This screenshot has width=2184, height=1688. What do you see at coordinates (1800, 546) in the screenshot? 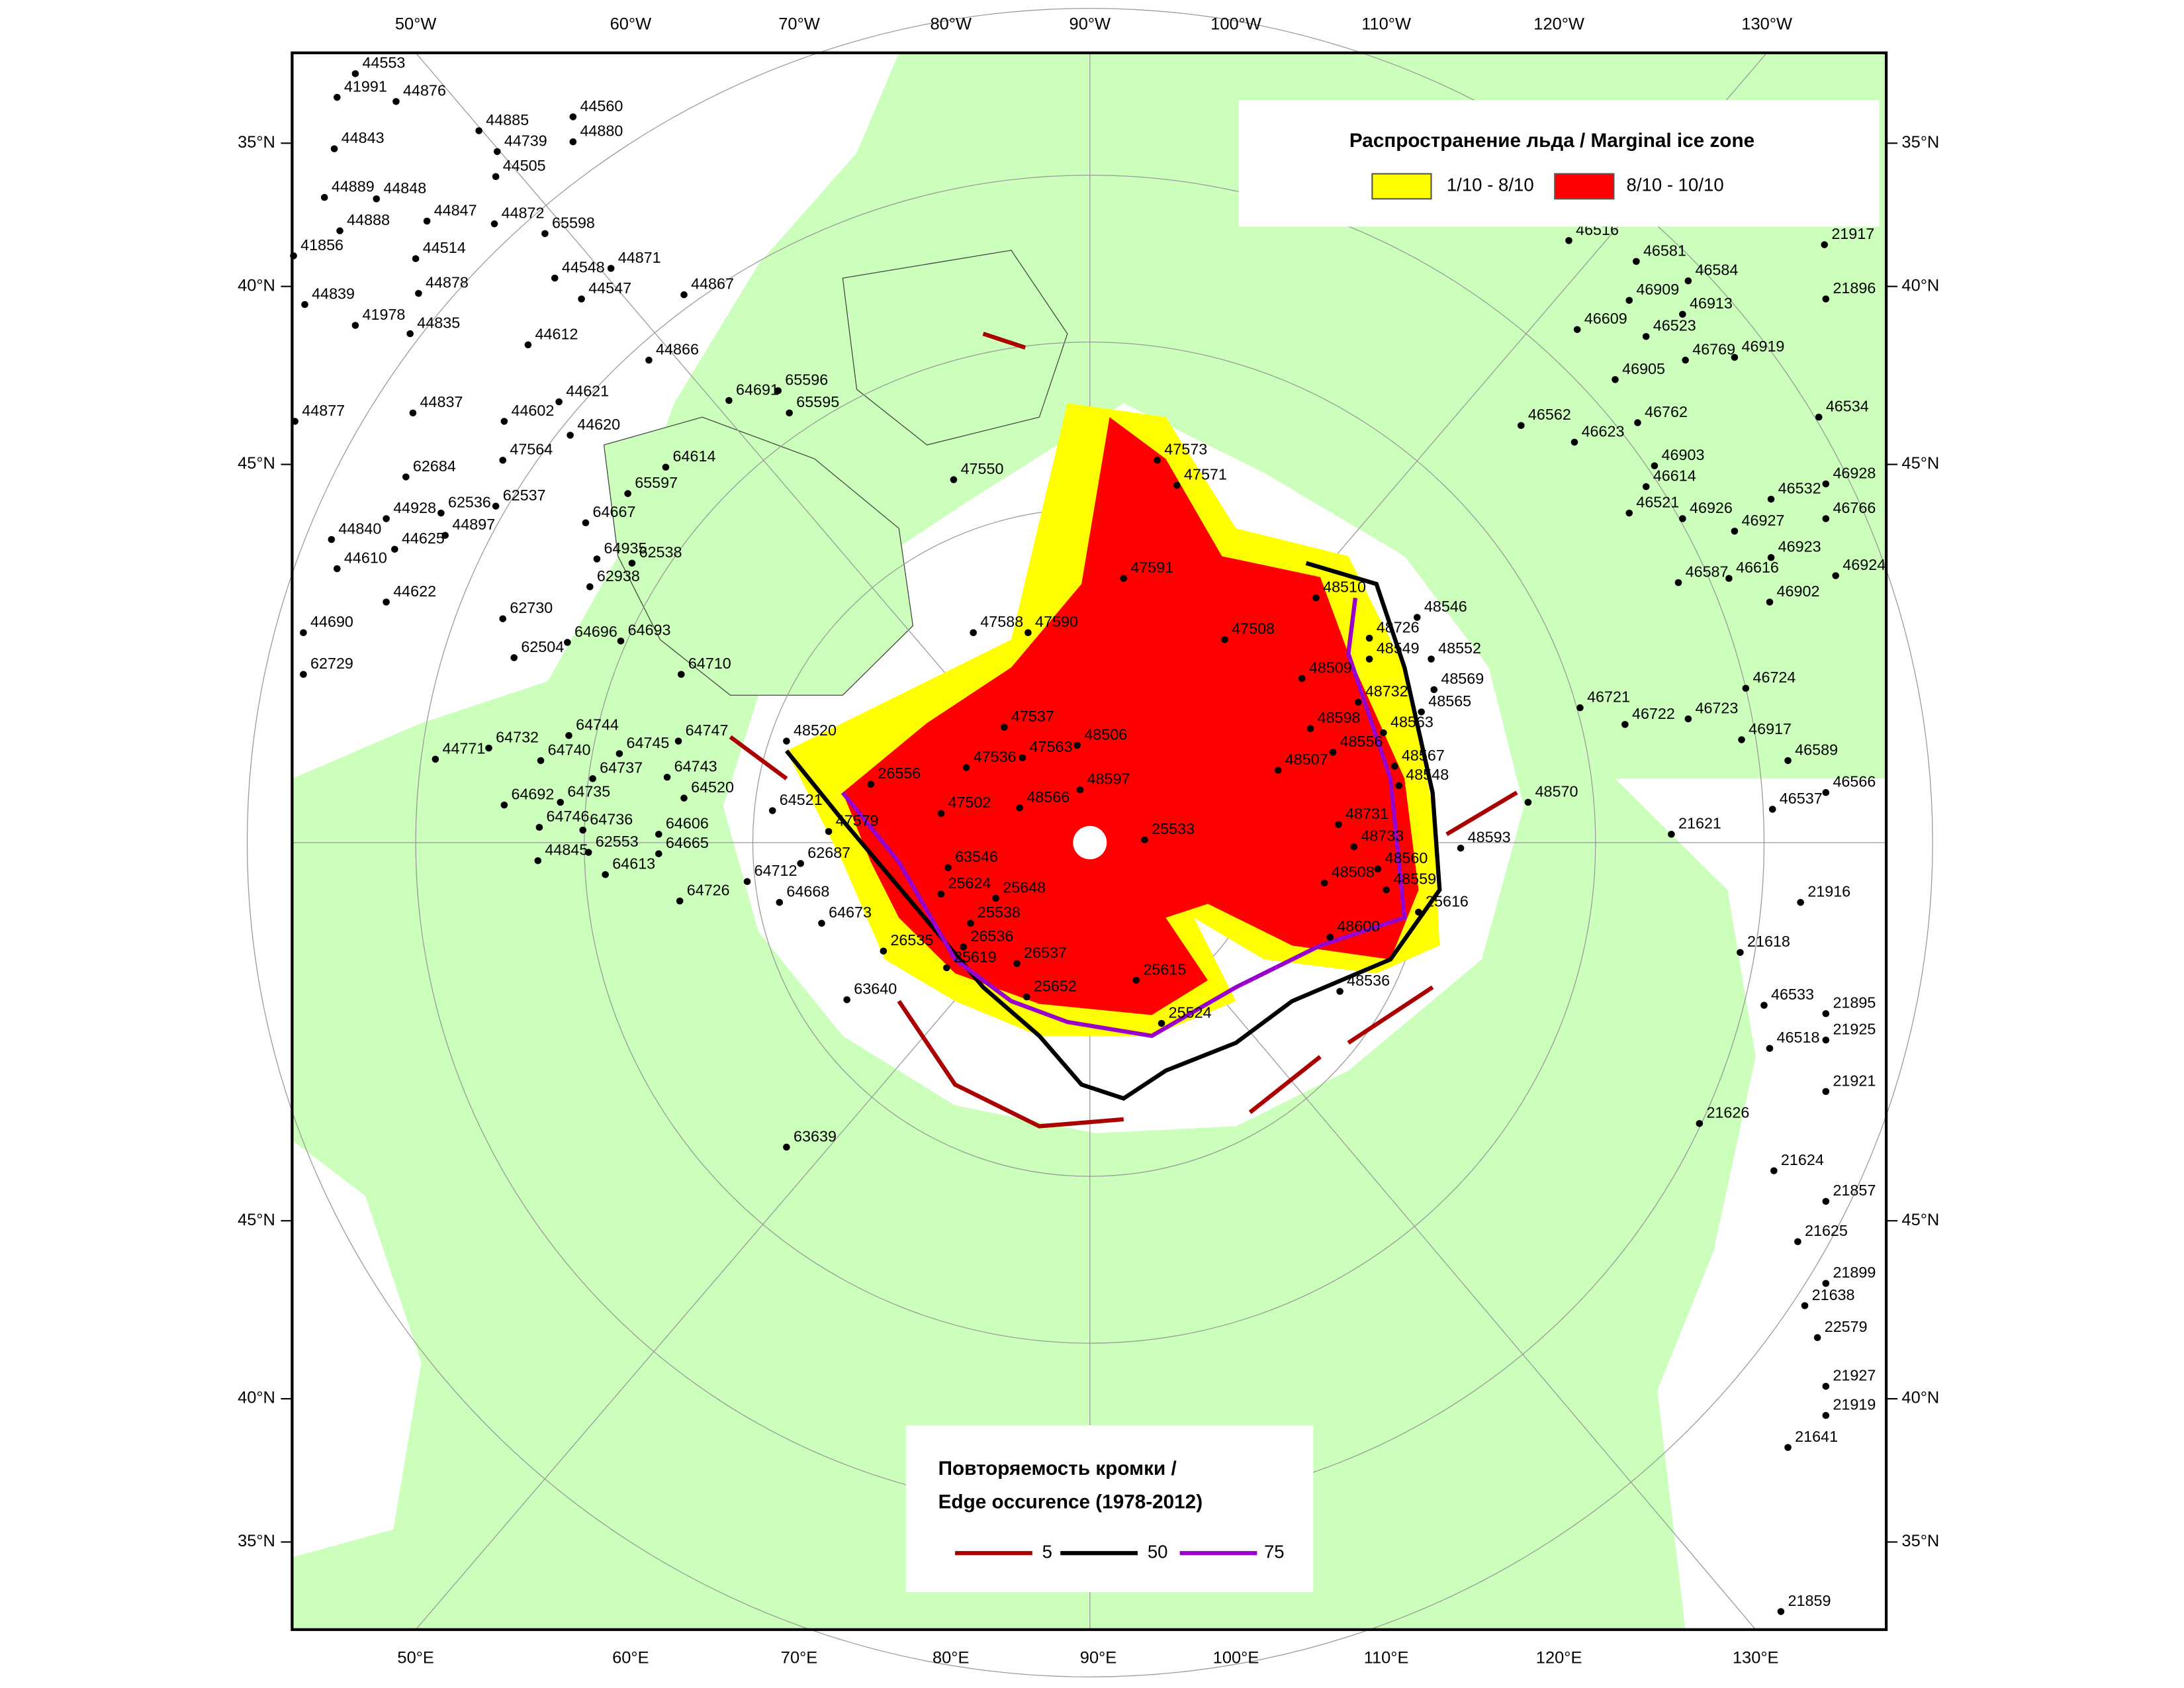
I see `station-label: 46923` at bounding box center [1800, 546].